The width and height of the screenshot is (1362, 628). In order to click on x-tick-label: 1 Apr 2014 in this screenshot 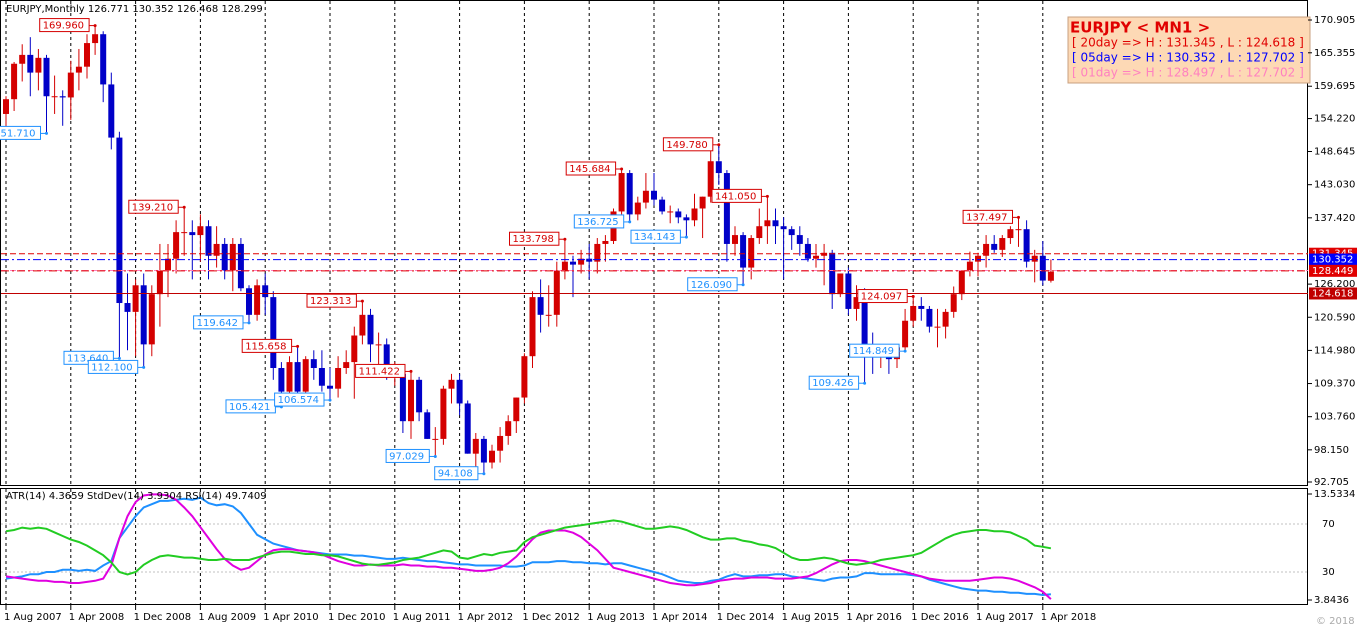, I will do `click(679, 617)`.